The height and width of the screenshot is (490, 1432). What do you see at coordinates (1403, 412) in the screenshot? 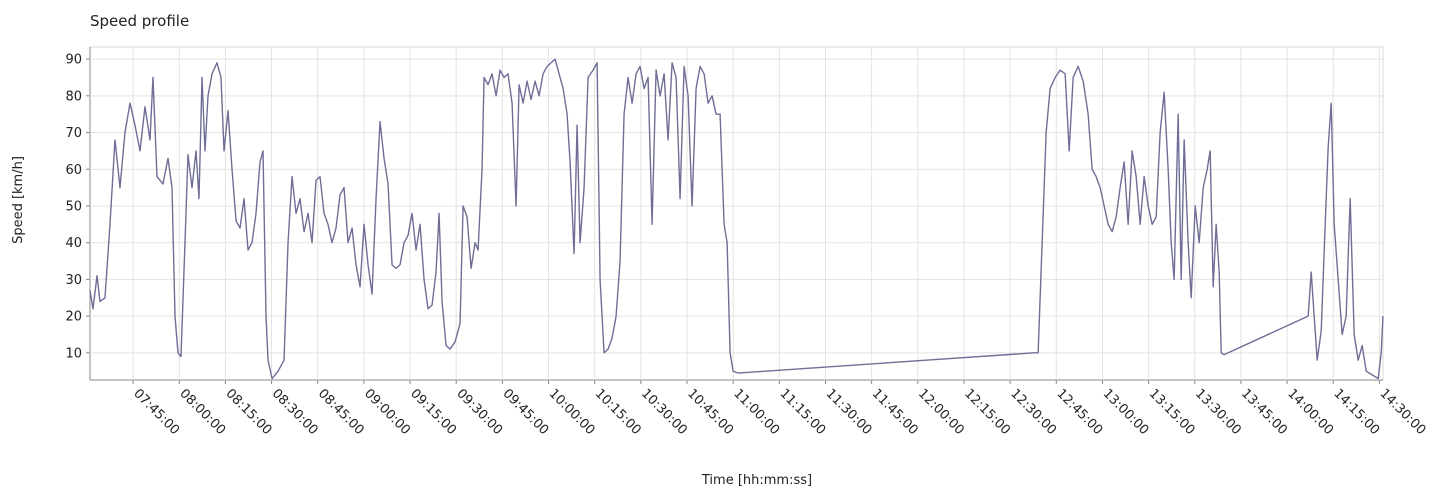
I see `x-tick-label: 14:30:00` at bounding box center [1403, 412].